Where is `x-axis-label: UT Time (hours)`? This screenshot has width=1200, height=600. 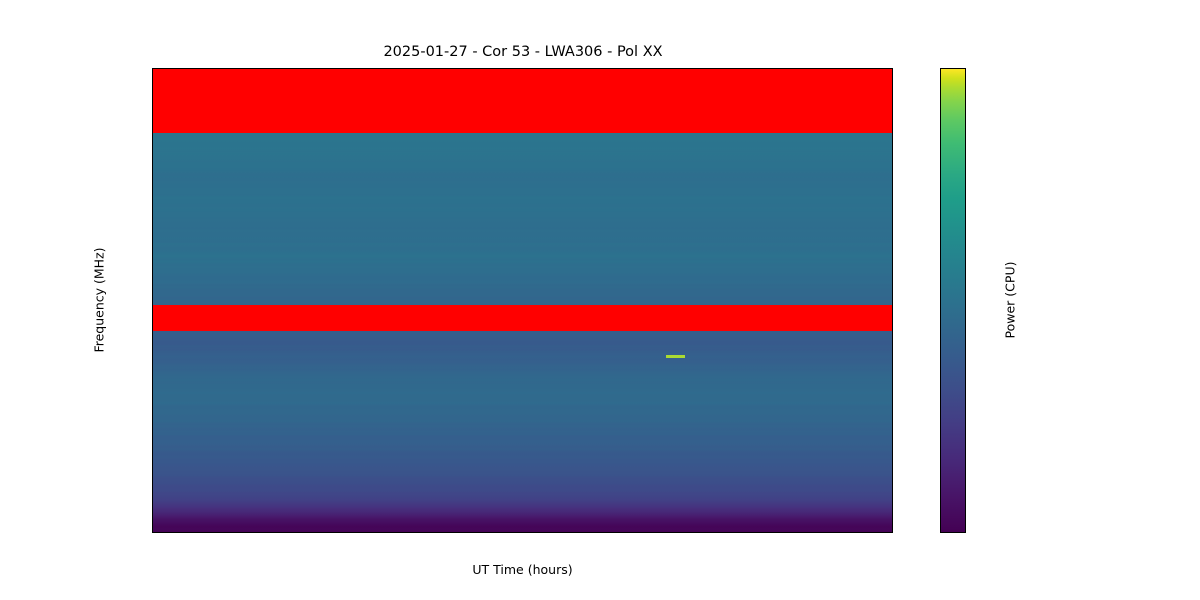 x-axis-label: UT Time (hours) is located at coordinates (522, 569).